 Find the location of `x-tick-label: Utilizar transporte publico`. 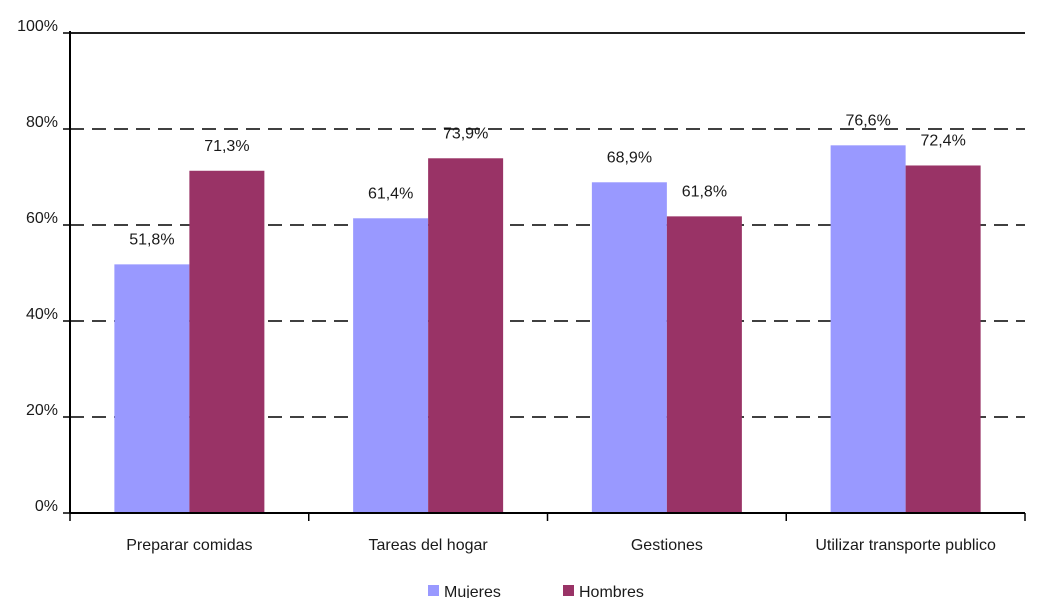

x-tick-label: Utilizar transporte publico is located at coordinates (905, 545).